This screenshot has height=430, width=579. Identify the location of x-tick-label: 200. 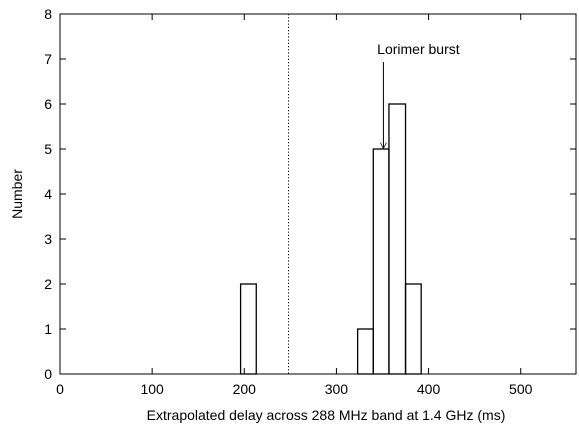
(245, 389).